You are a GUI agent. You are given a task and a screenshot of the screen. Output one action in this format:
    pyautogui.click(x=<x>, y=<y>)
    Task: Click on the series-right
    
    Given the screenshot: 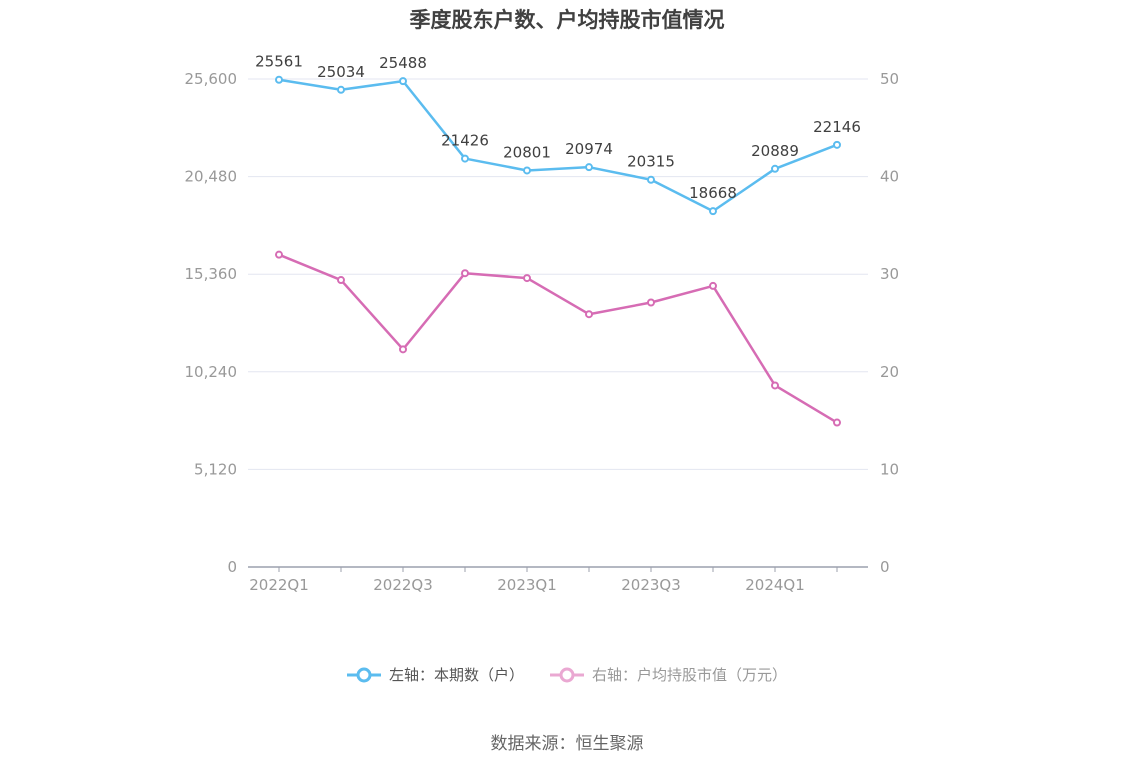 What is the action you would take?
    pyautogui.click(x=558, y=338)
    